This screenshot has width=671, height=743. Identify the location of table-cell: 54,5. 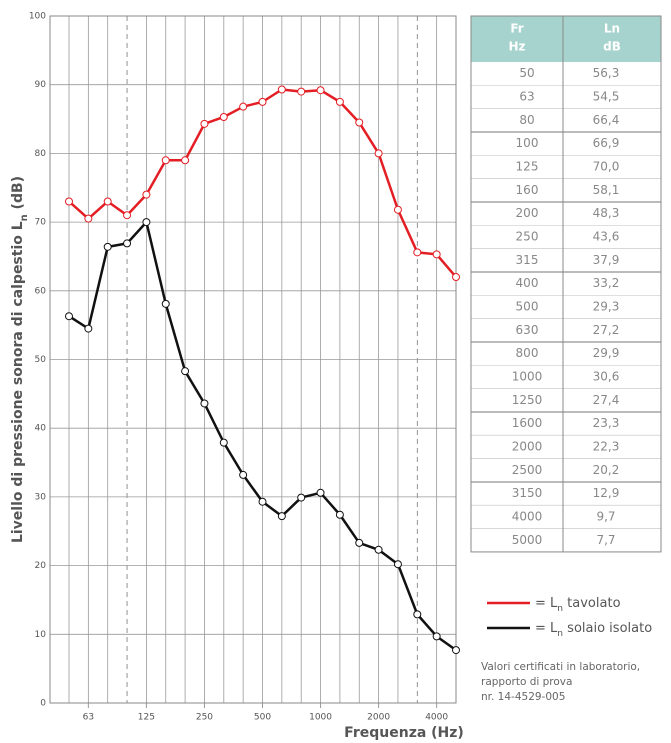
(606, 96).